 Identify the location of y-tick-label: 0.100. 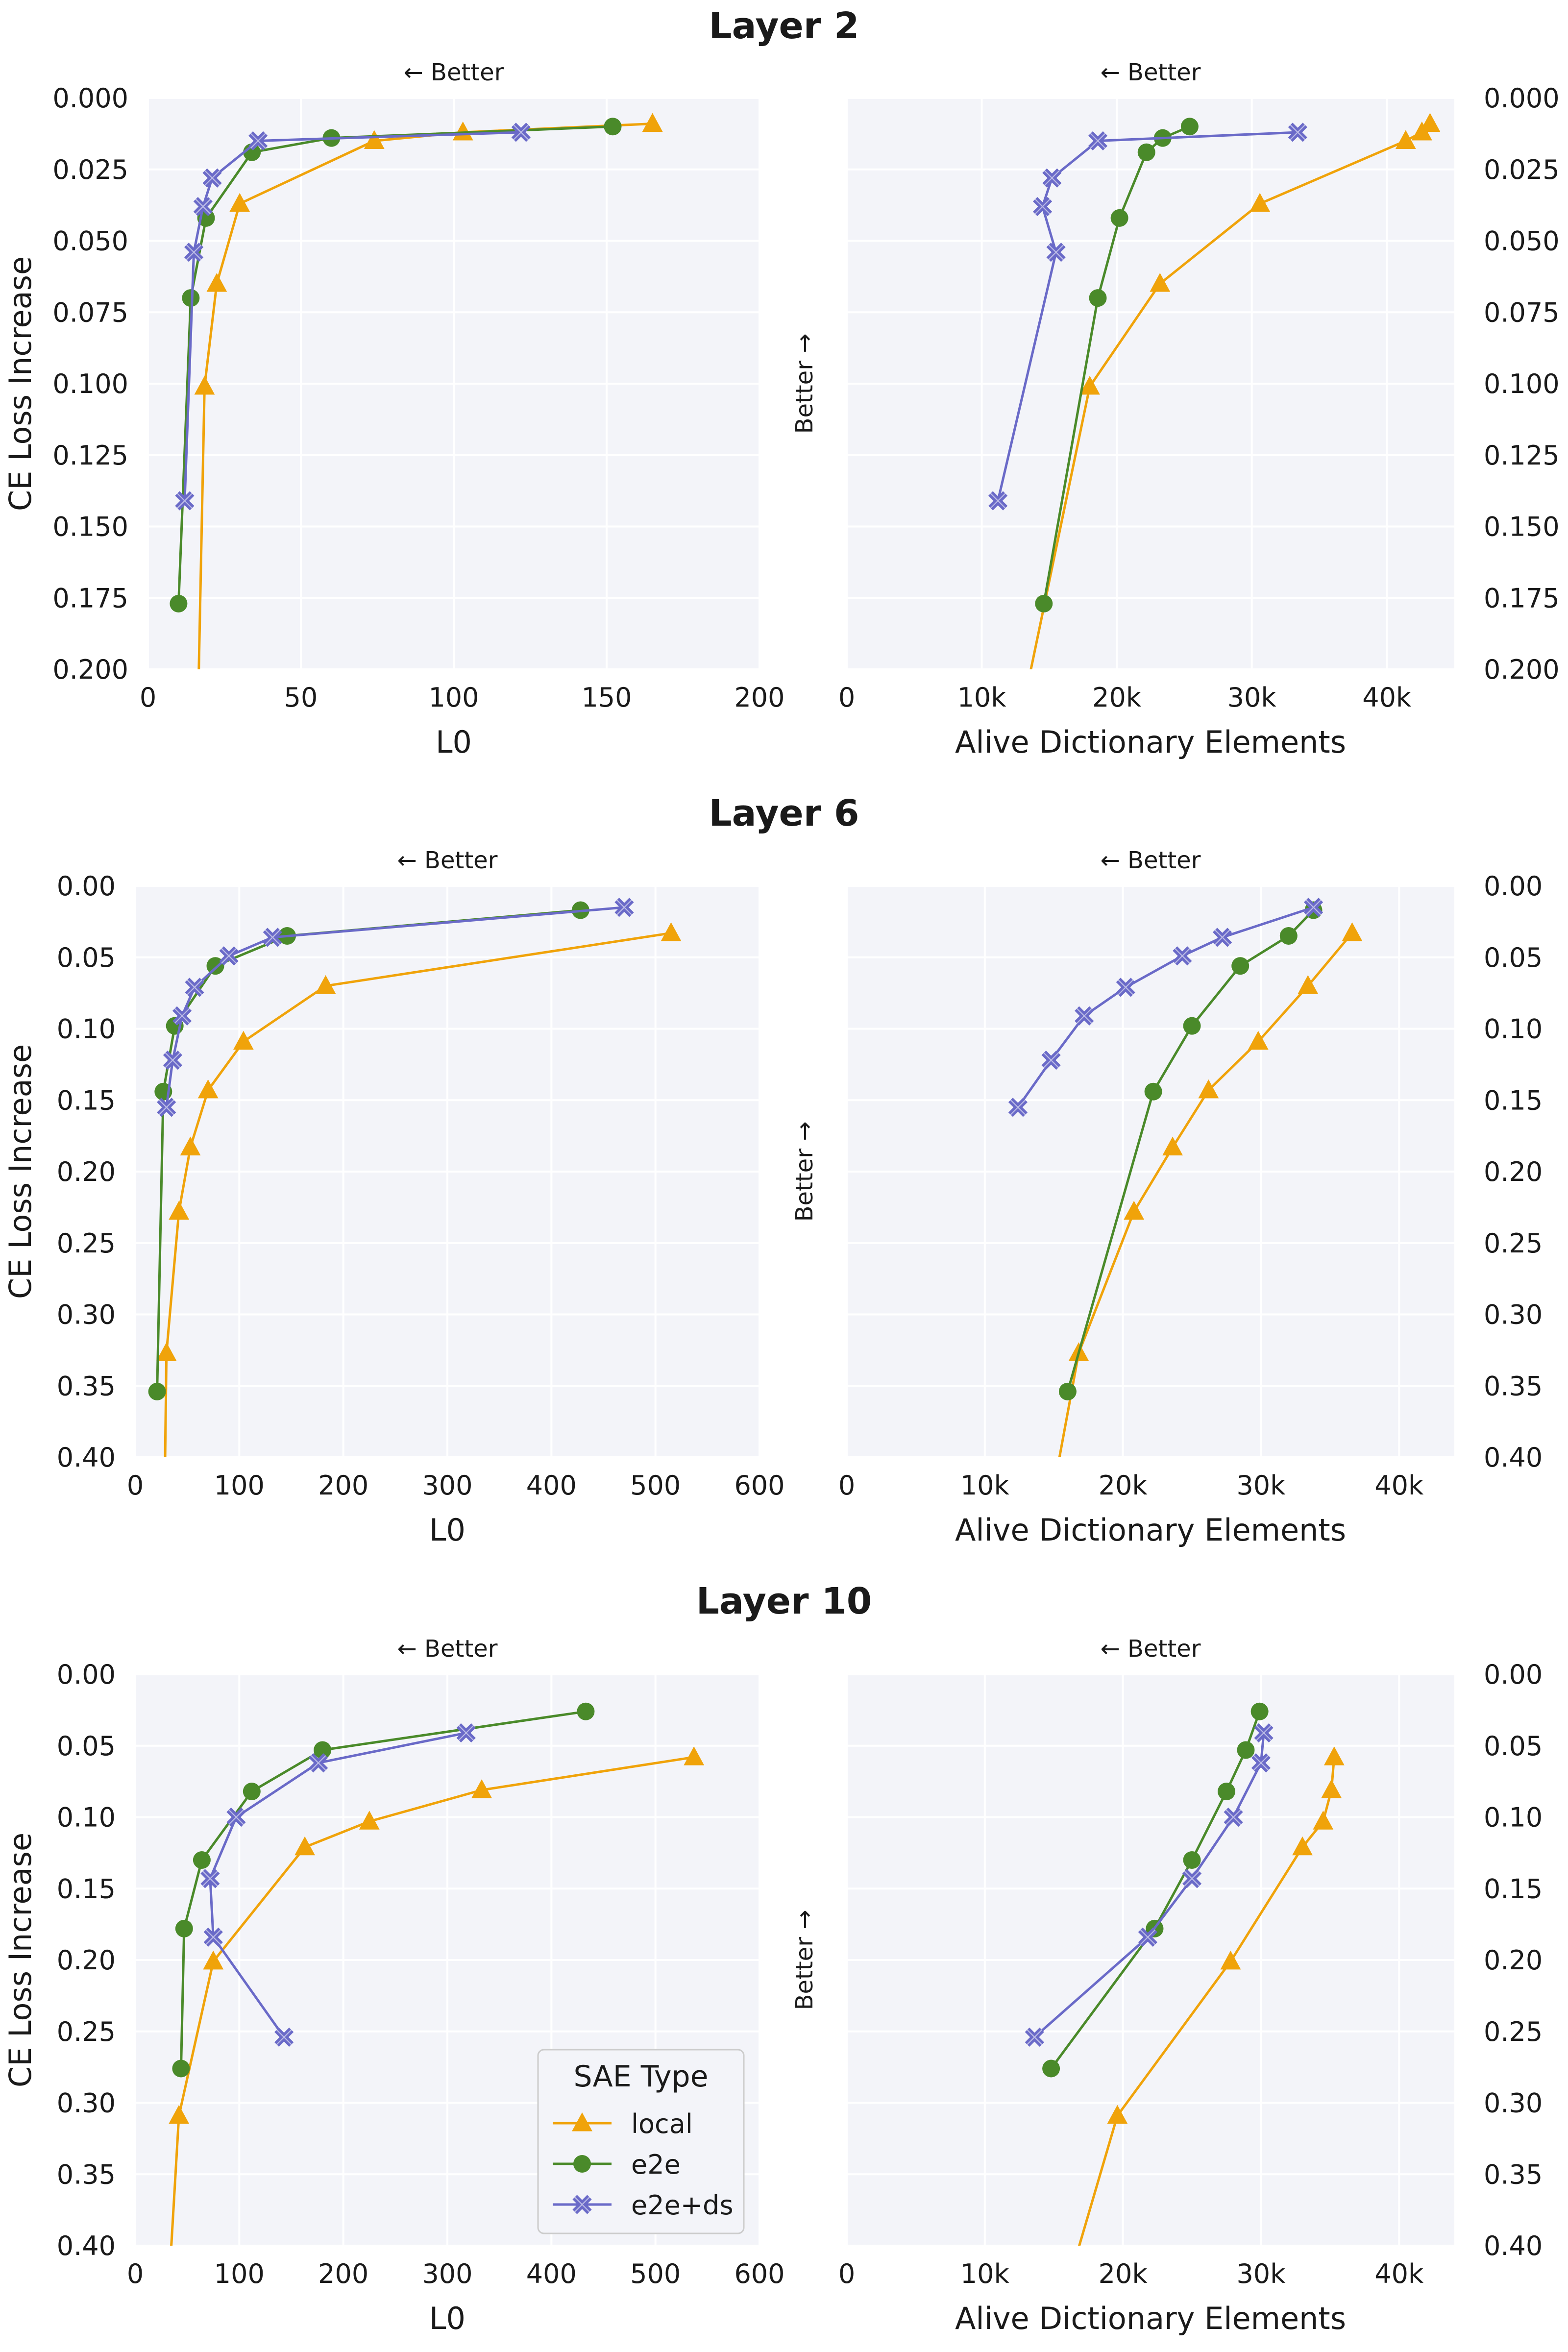
(90, 383).